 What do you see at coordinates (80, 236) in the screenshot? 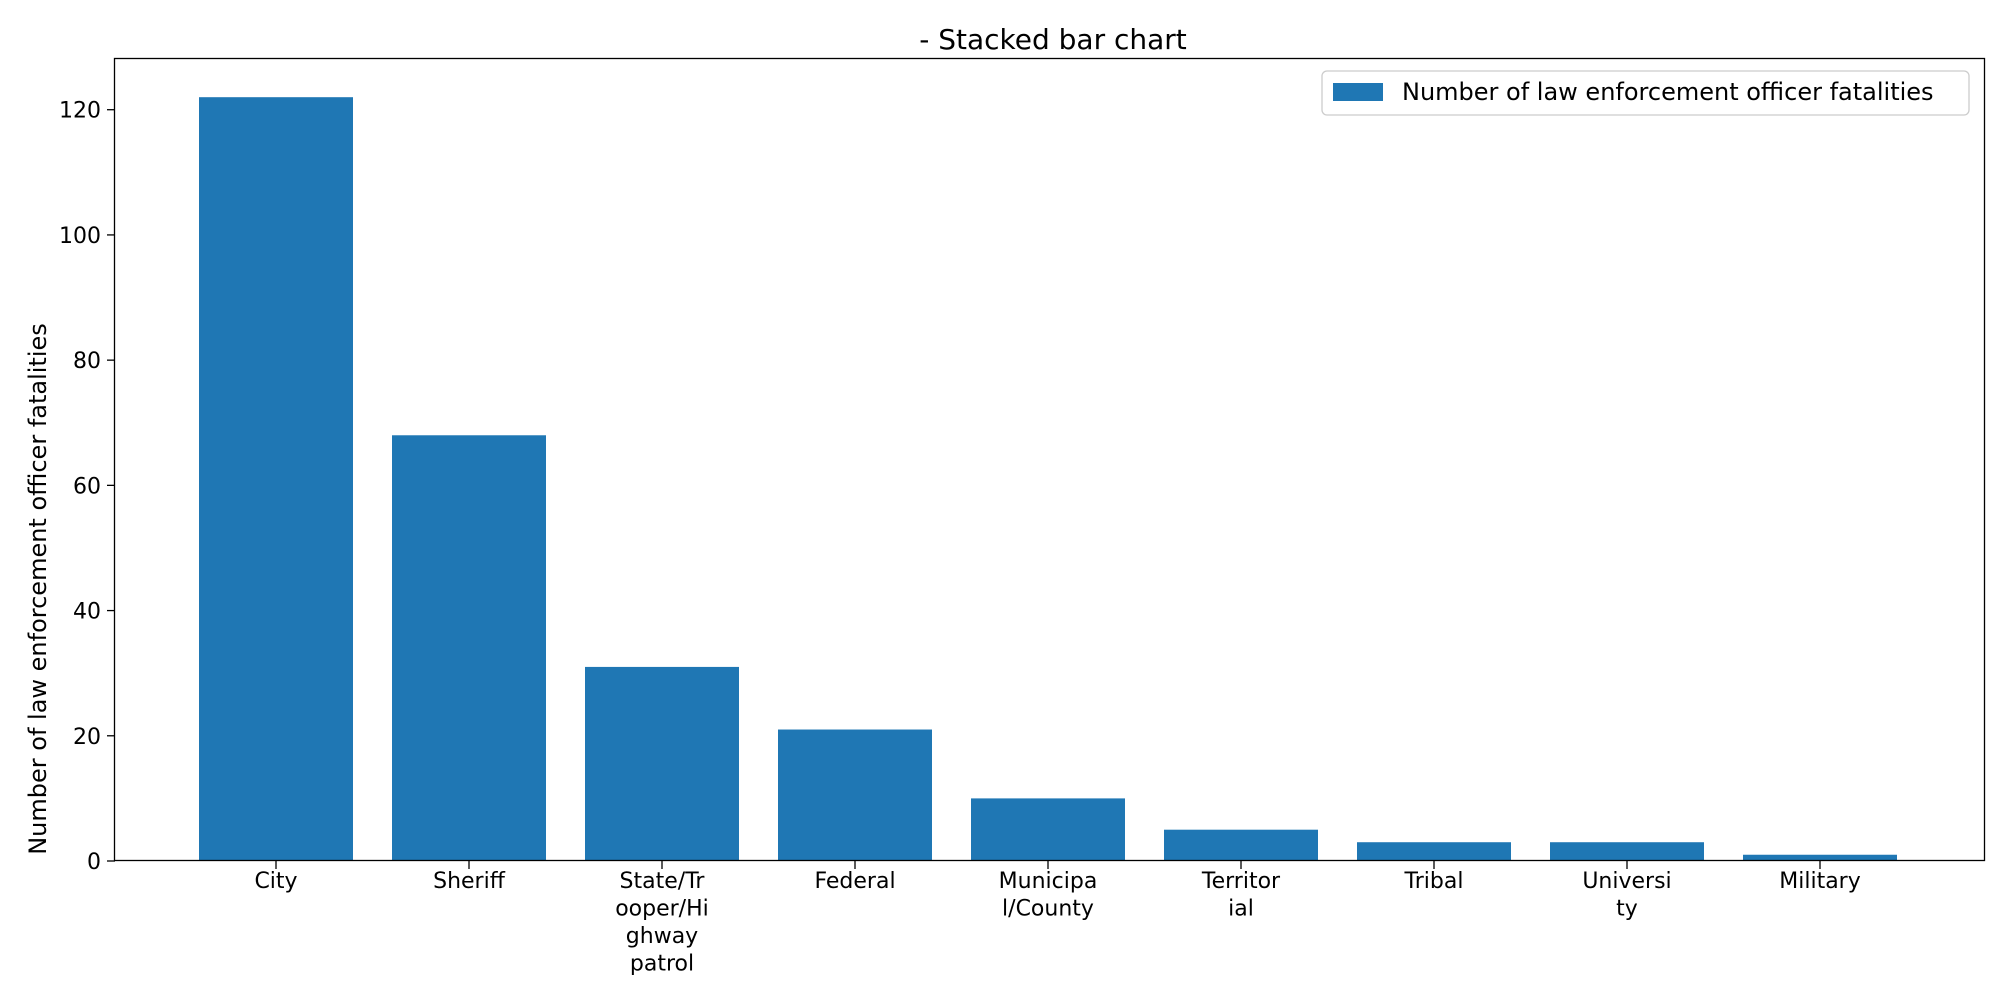
I see `y-tick-label: 100` at bounding box center [80, 236].